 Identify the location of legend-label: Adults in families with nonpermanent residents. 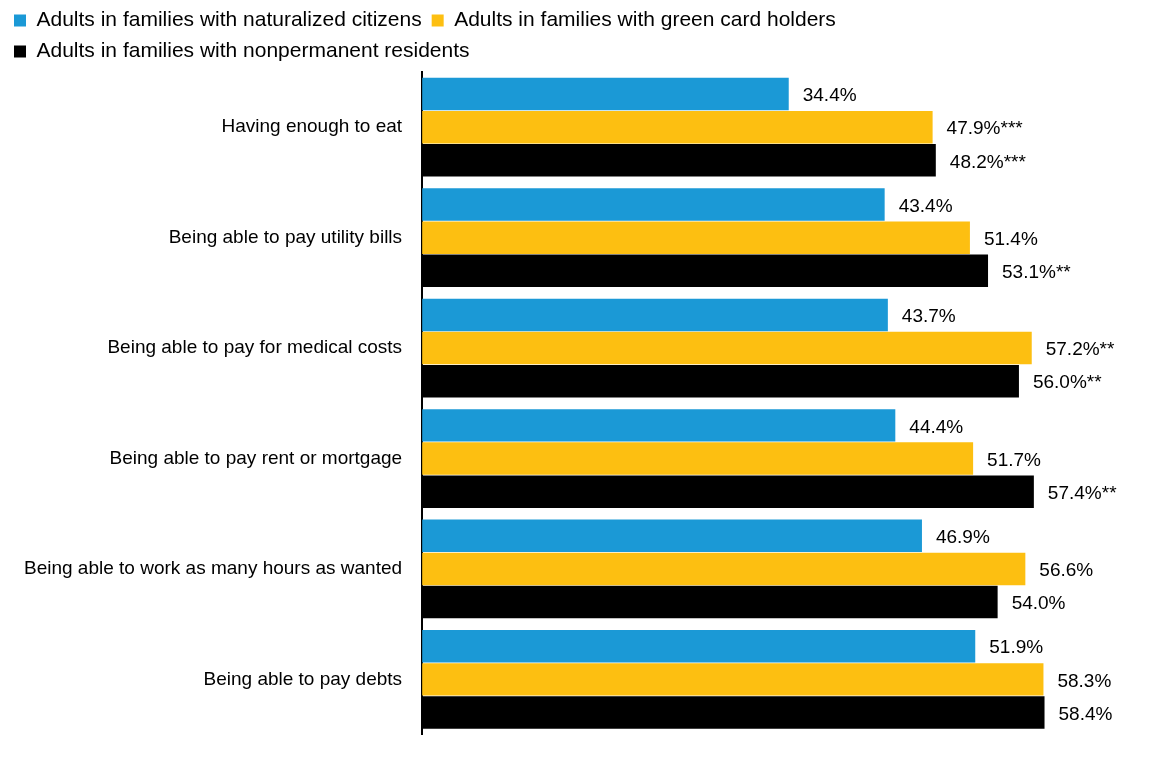
(253, 50).